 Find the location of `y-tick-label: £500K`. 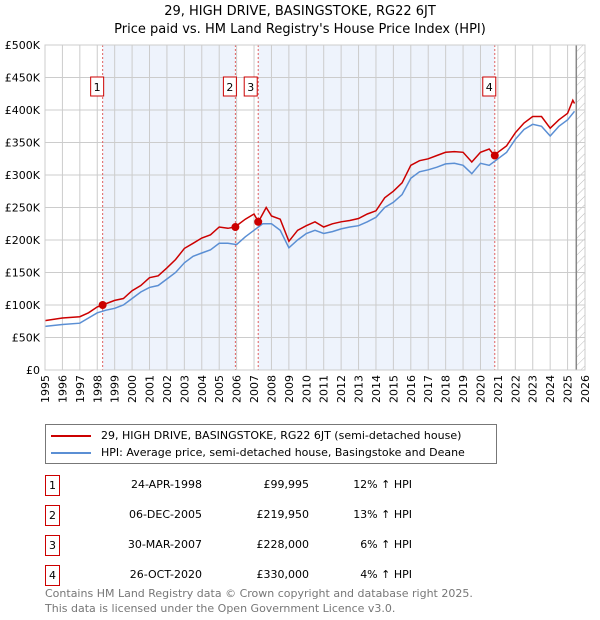

y-tick-label: £500K is located at coordinates (23, 45).